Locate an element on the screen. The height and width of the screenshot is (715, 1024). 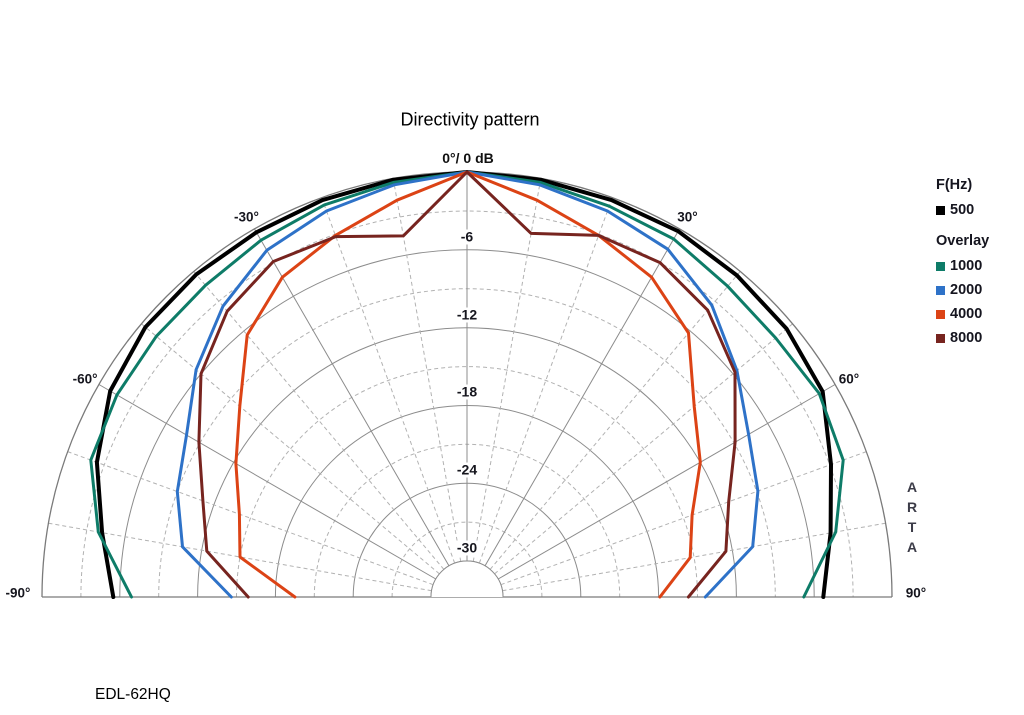
angle-tick--90: -90° is located at coordinates (18, 593).